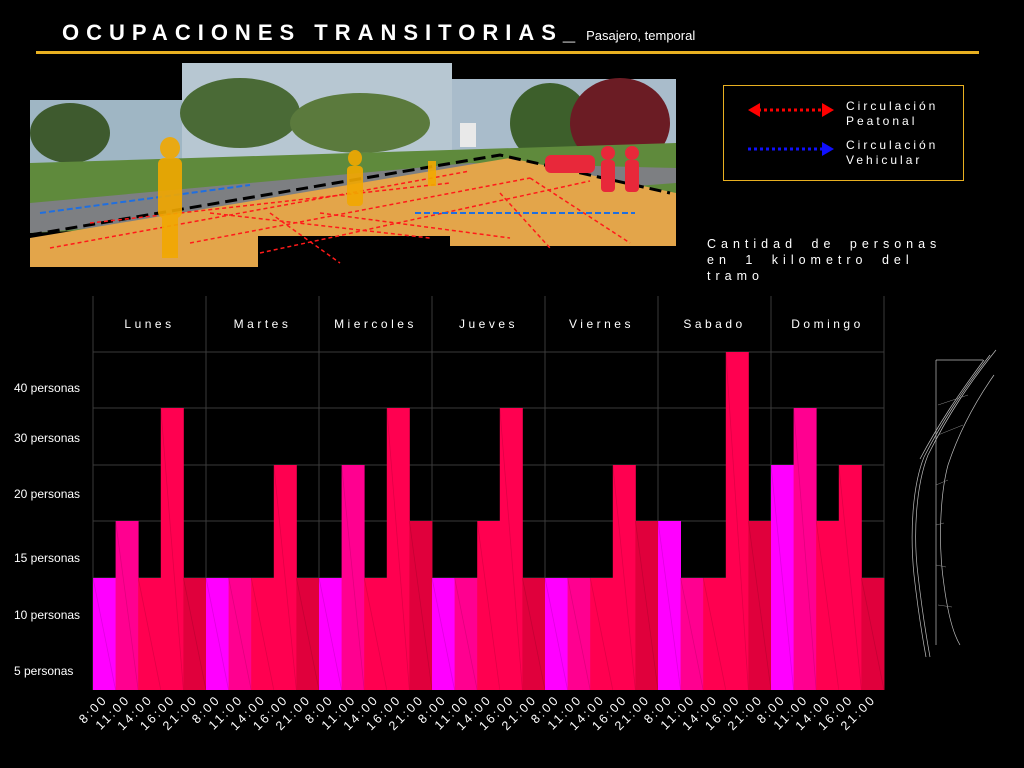 The image size is (1024, 768). What do you see at coordinates (263, 324) in the screenshot?
I see `day-label: Martes` at bounding box center [263, 324].